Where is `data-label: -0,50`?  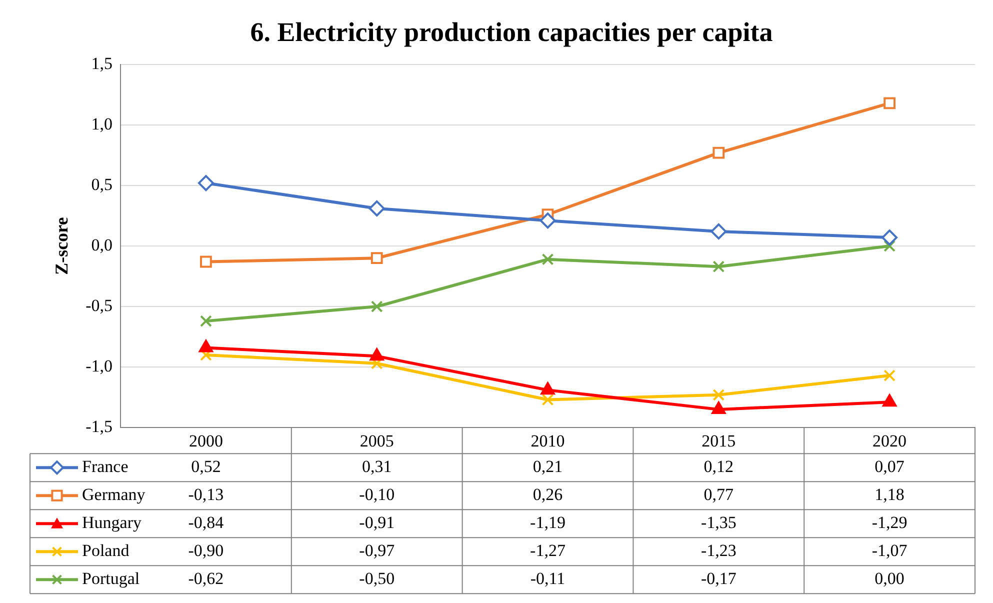 data-label: -0,50 is located at coordinates (377, 578).